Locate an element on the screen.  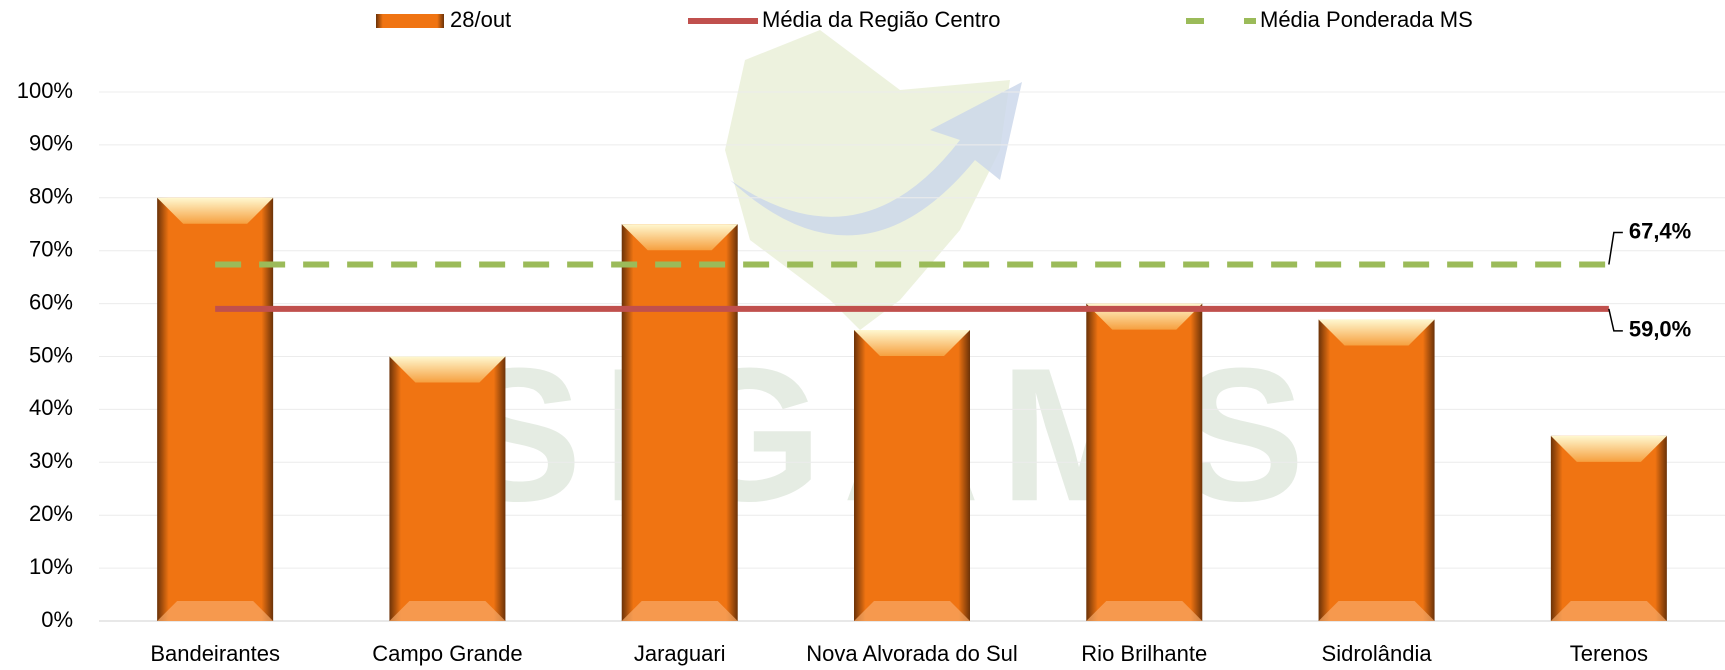
legend-label: Média da Região Centro is located at coordinates (881, 19).